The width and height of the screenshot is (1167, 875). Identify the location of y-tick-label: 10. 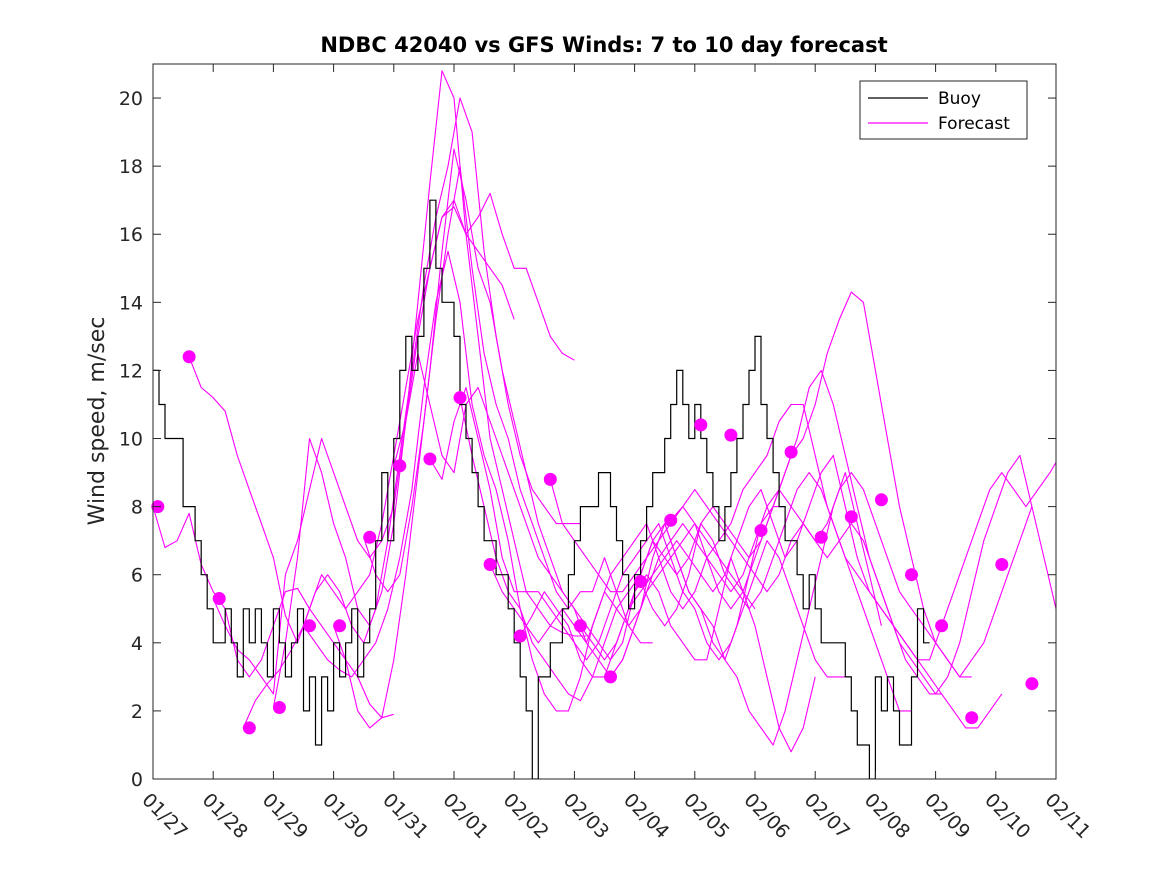
(131, 440).